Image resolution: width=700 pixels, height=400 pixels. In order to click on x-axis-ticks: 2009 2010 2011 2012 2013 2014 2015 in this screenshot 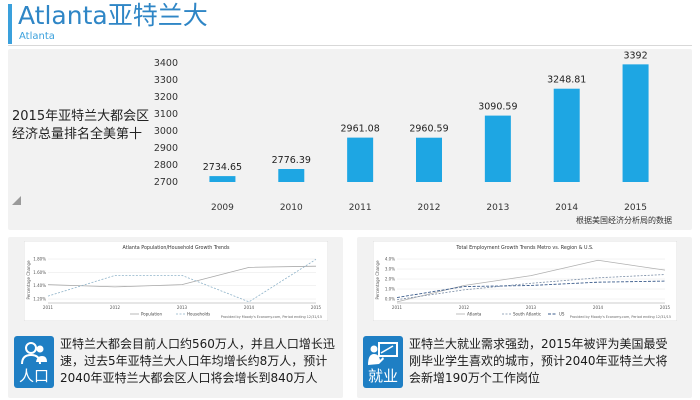, I will do `click(429, 208)`.